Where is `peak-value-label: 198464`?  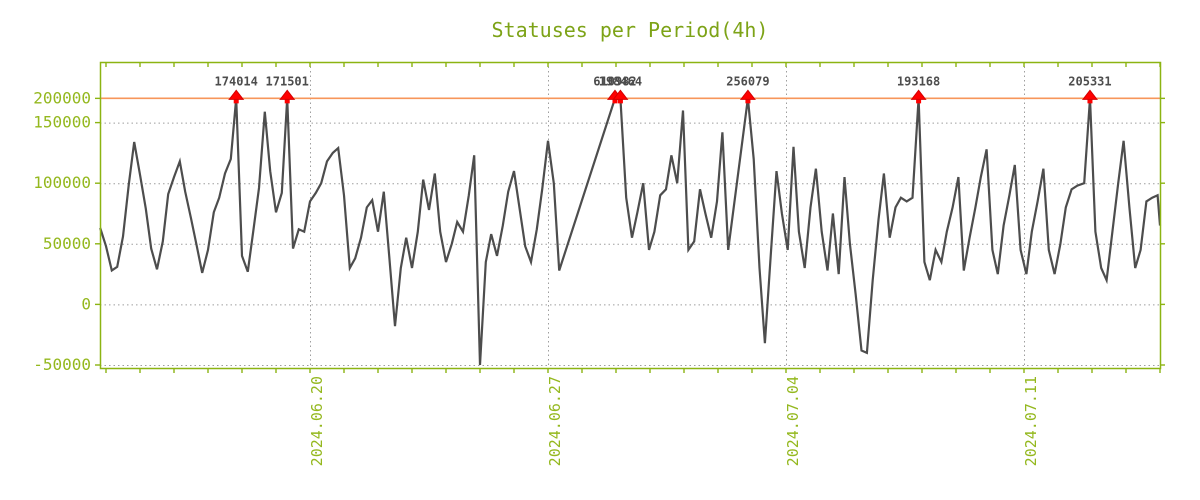 peak-value-label: 198464 is located at coordinates (620, 81).